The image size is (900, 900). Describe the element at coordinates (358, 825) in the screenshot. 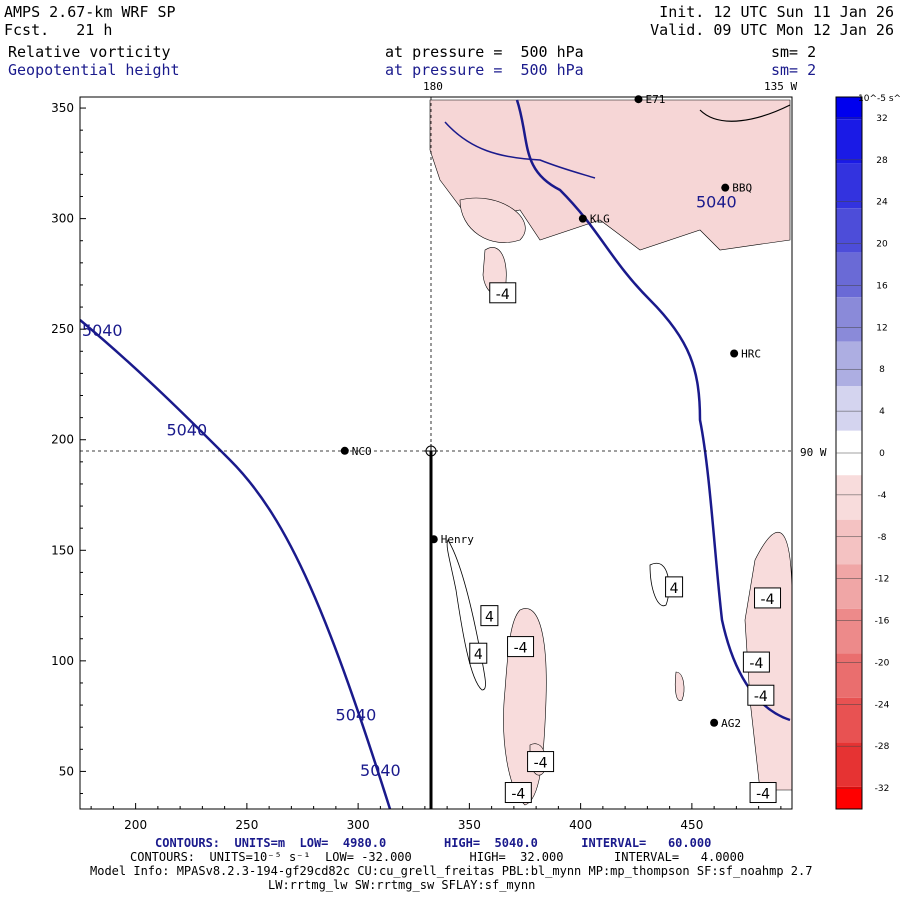

I see `x-tick-label: 300` at that location.